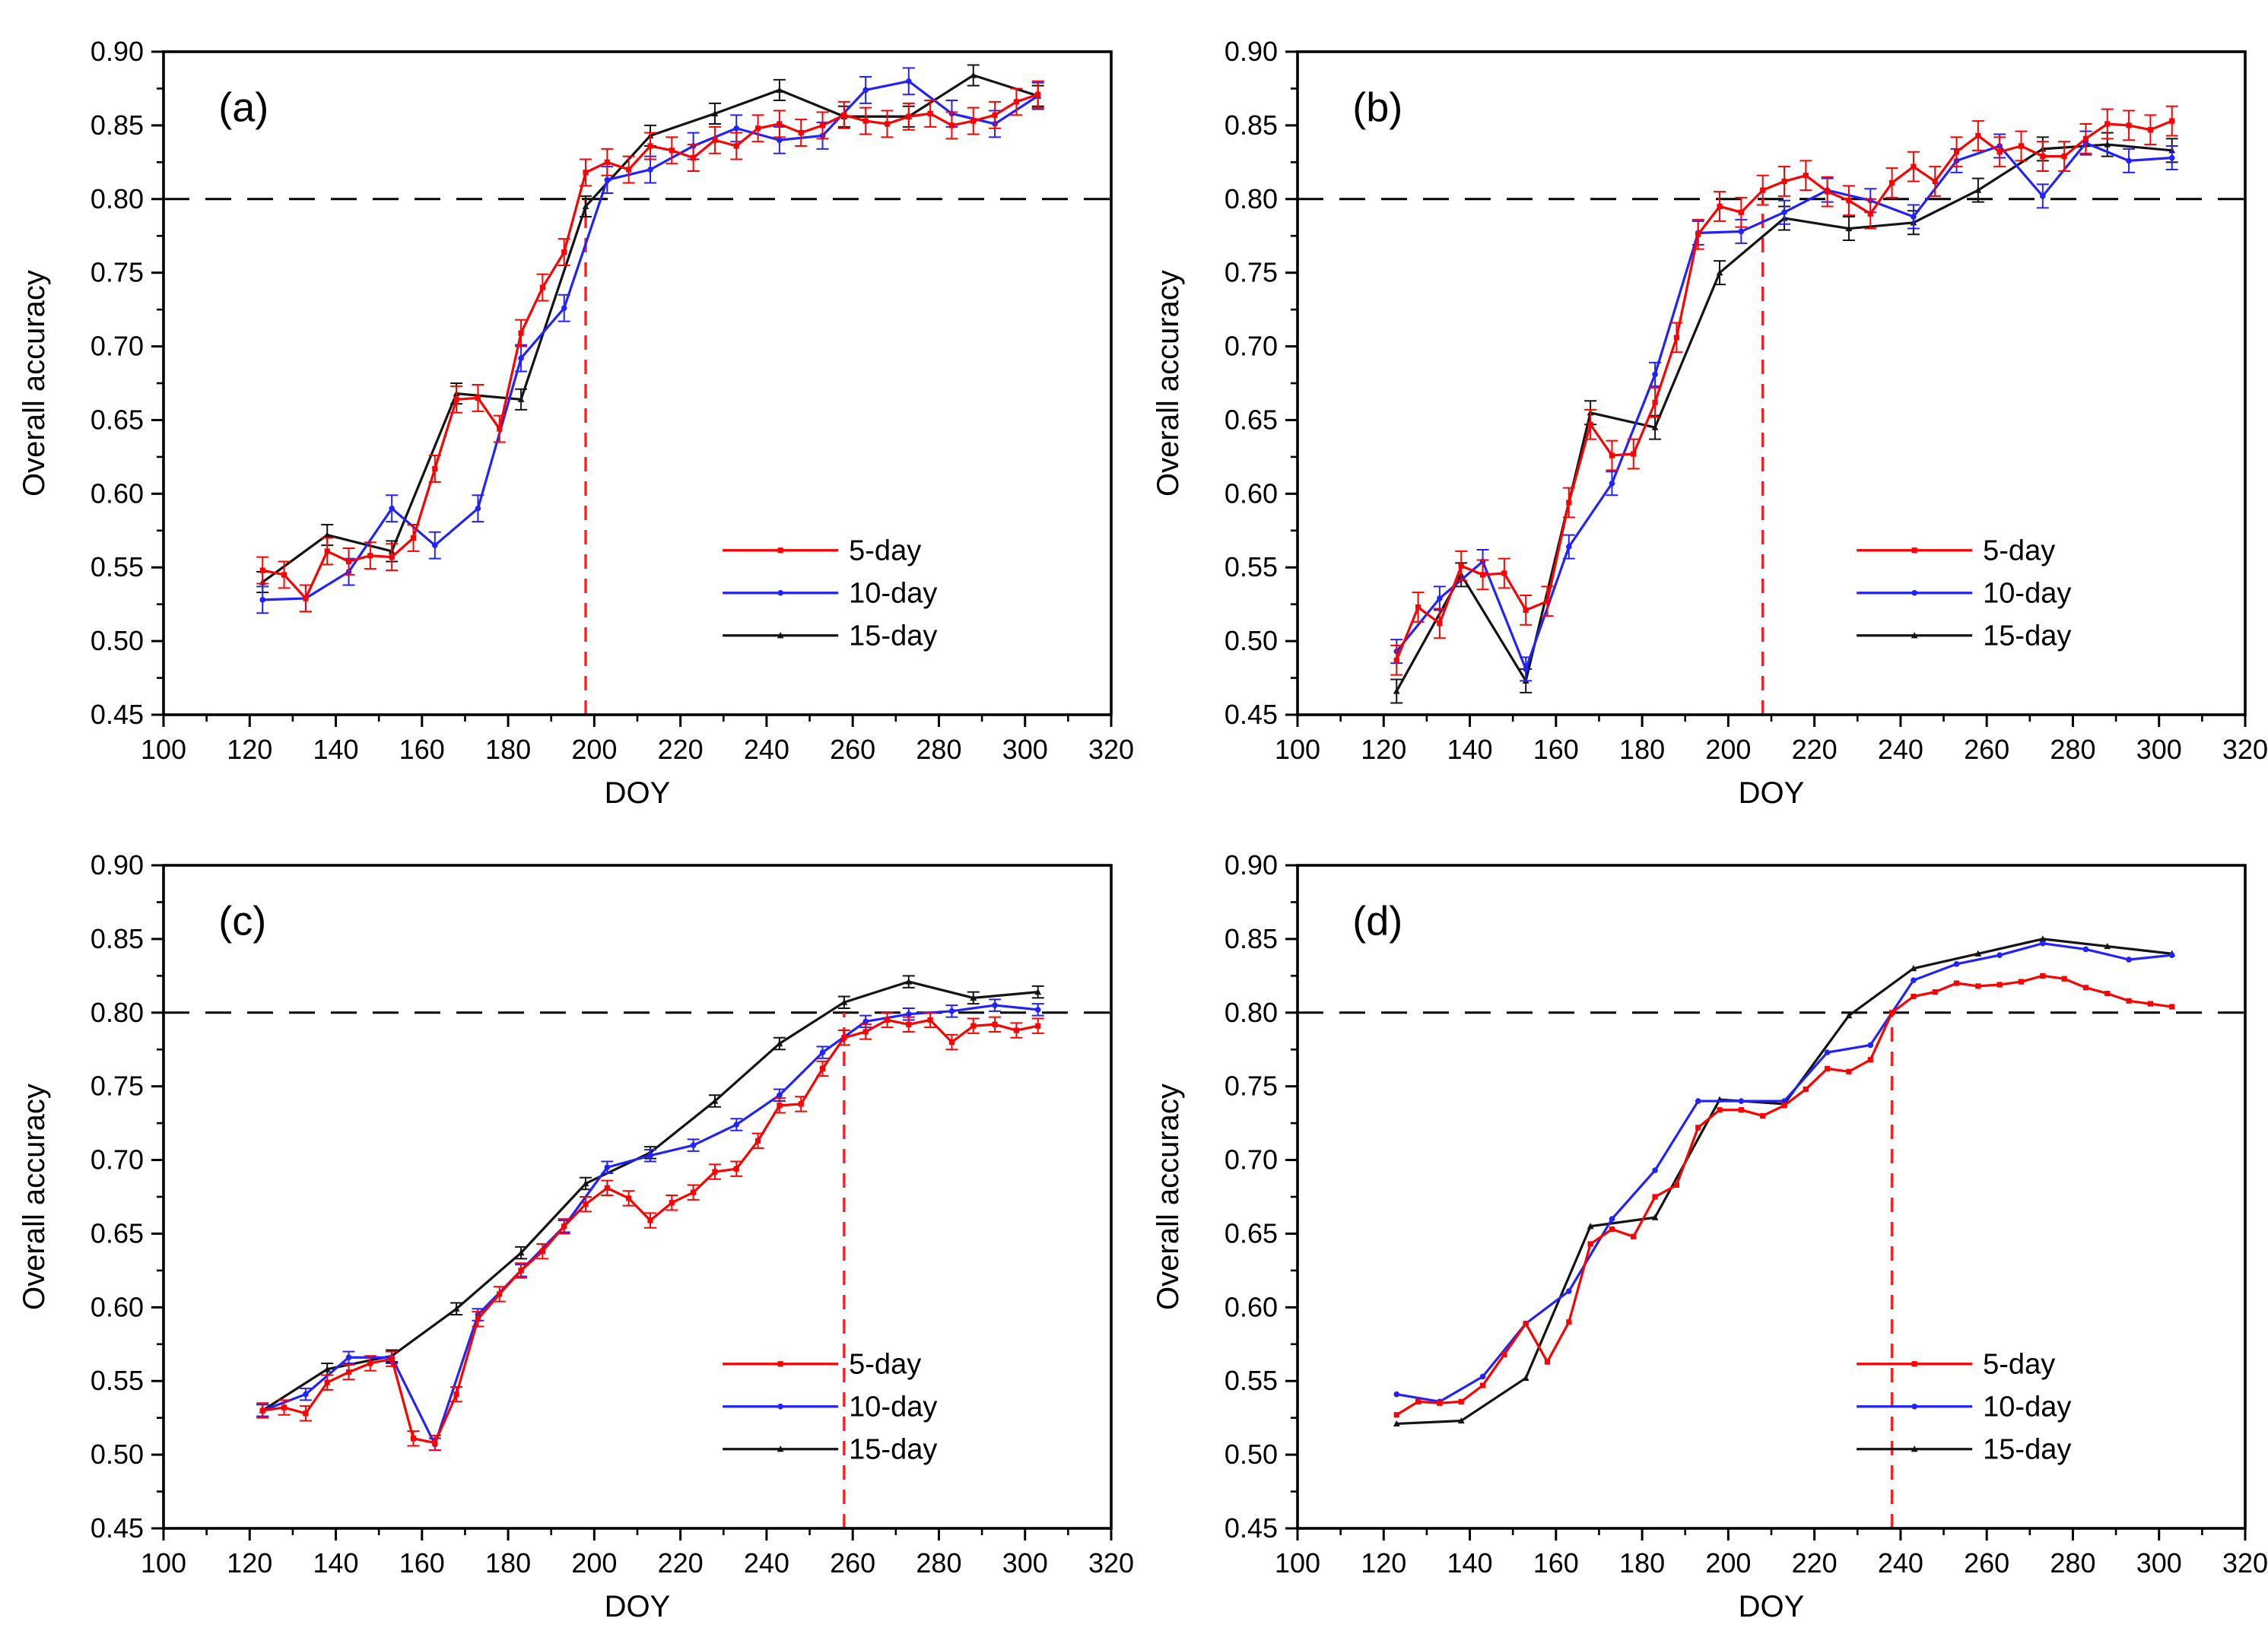 The height and width of the screenshot is (1631, 2268). I want to click on x-tick-label: 180, so click(508, 1563).